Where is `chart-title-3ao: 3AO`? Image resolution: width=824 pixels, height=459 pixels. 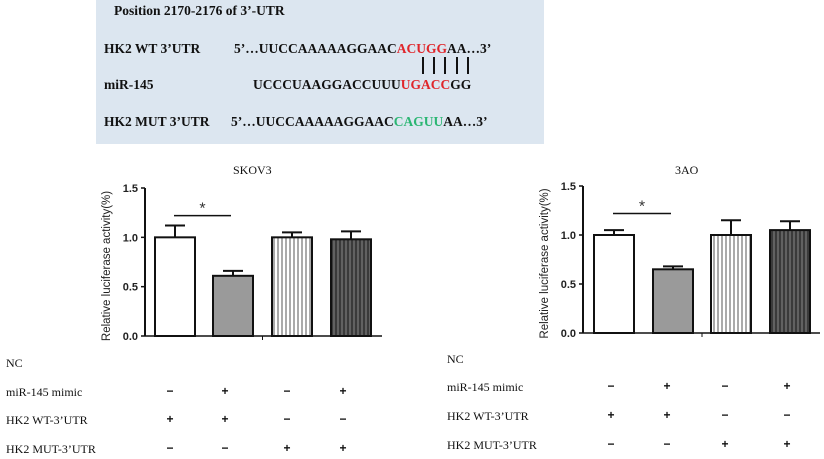 chart-title-3ao: 3AO is located at coordinates (687, 170).